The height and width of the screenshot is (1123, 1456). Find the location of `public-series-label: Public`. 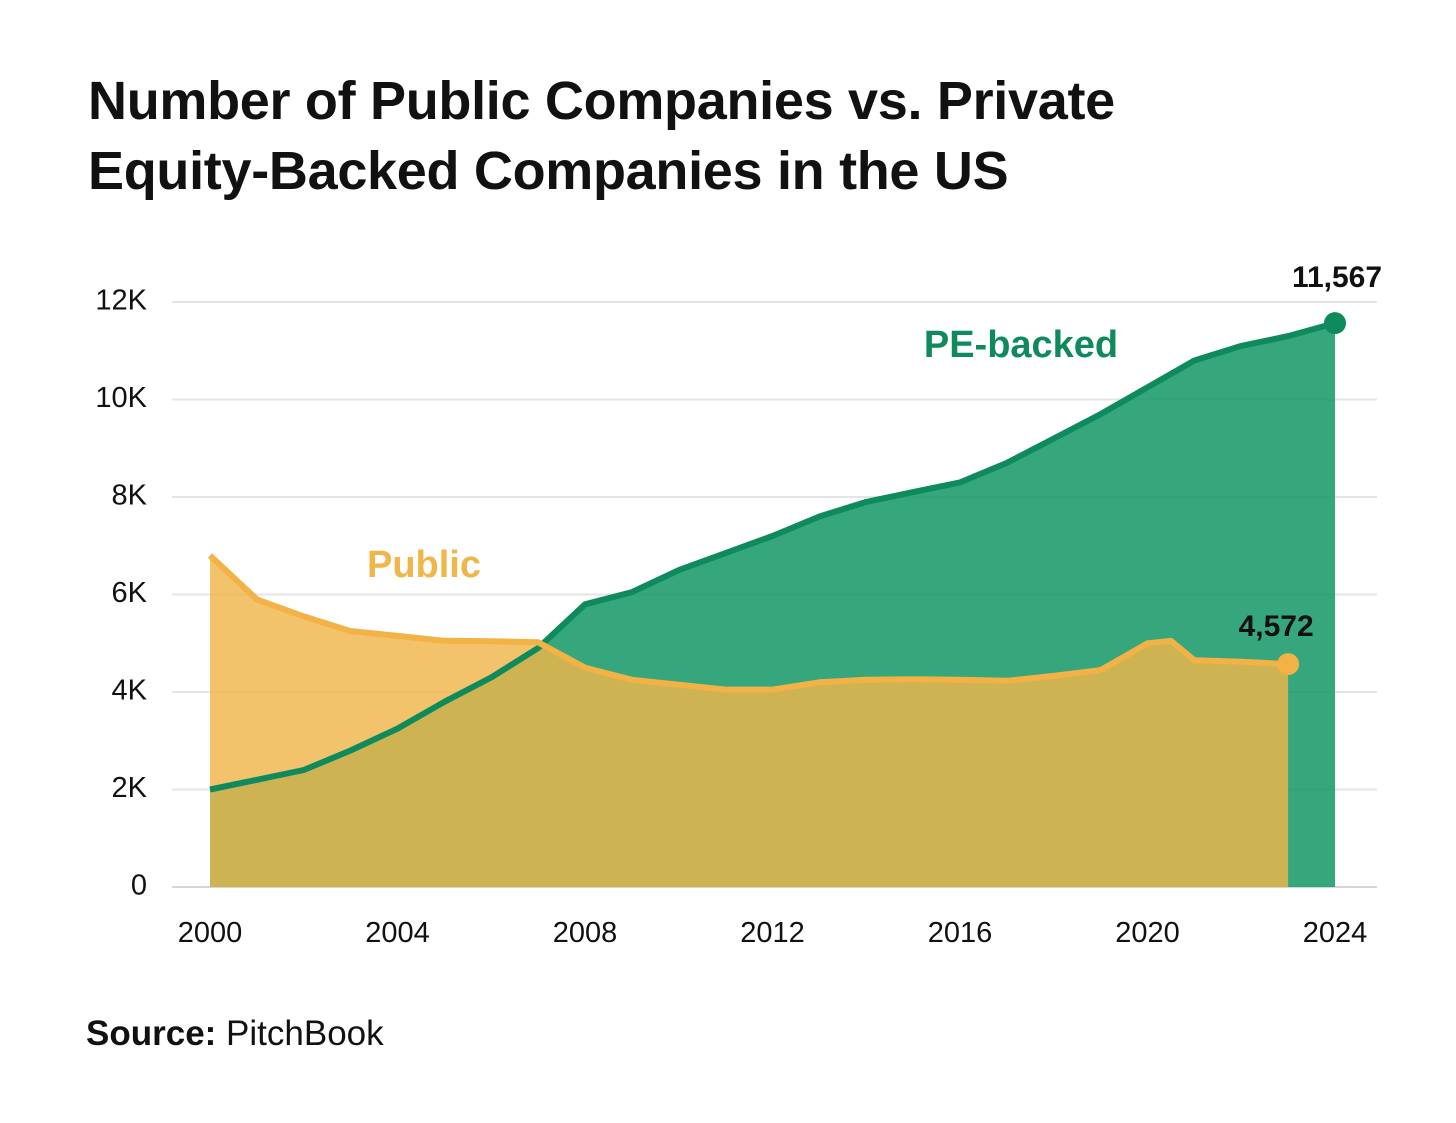

public-series-label: Public is located at coordinates (424, 565).